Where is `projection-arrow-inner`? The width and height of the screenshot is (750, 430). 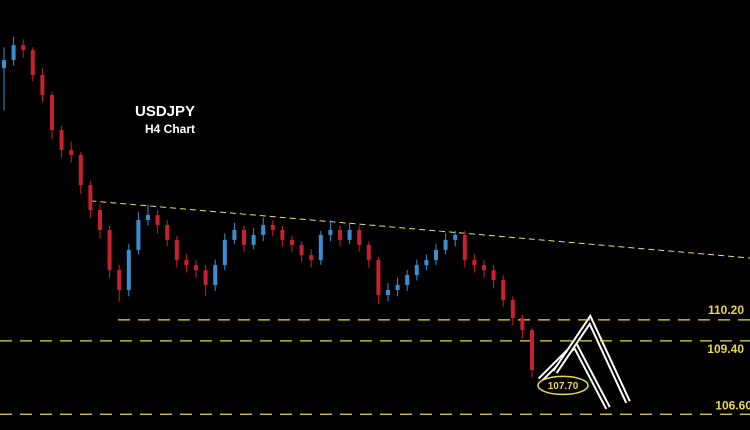 projection-arrow-inner is located at coordinates (574, 376).